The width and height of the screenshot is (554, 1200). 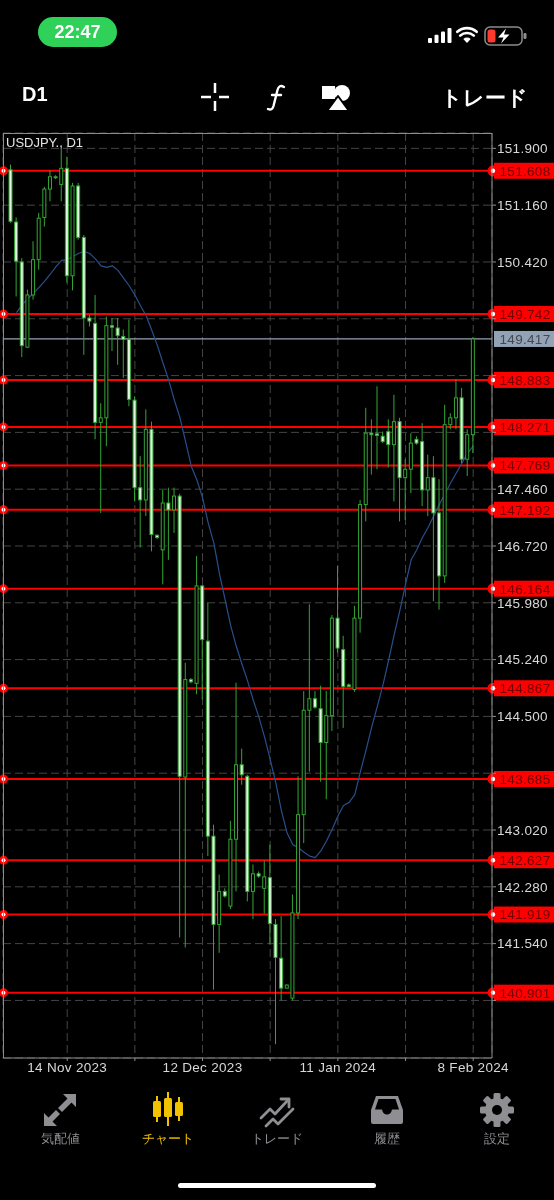 What do you see at coordinates (168, 1139) in the screenshot?
I see `text: チャート` at bounding box center [168, 1139].